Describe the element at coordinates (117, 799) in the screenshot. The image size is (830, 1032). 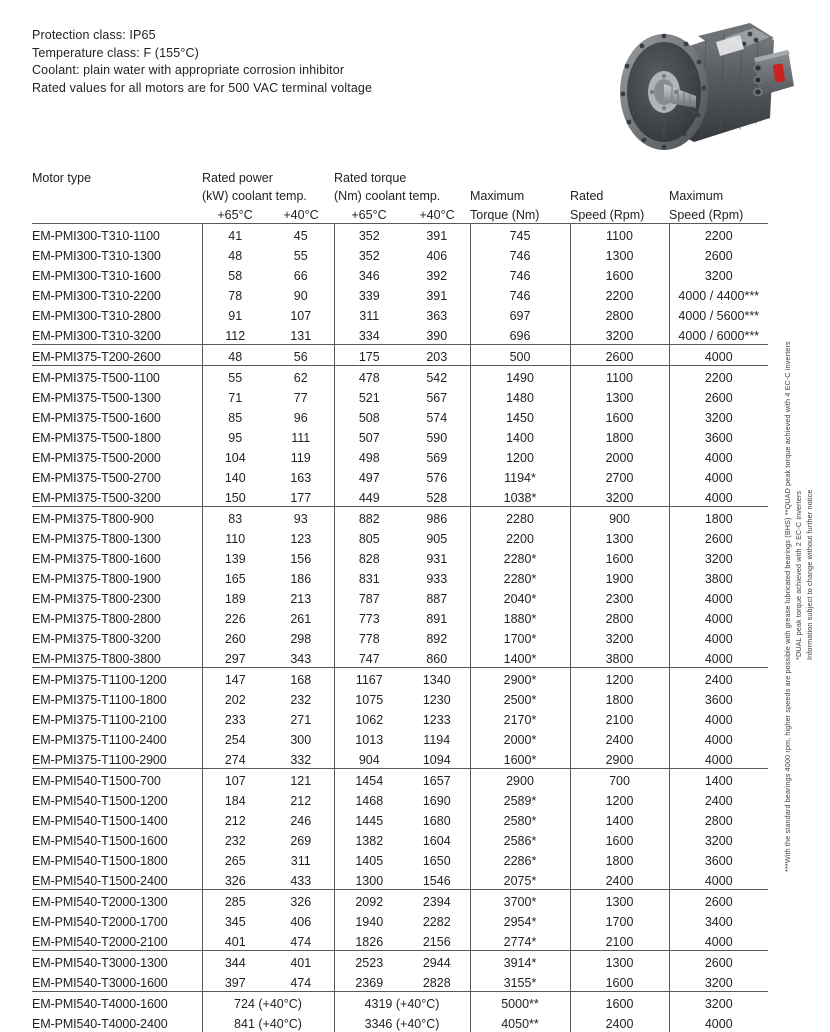
I see `cell-motor-type: EM-PMI540-T1500-1200` at that location.